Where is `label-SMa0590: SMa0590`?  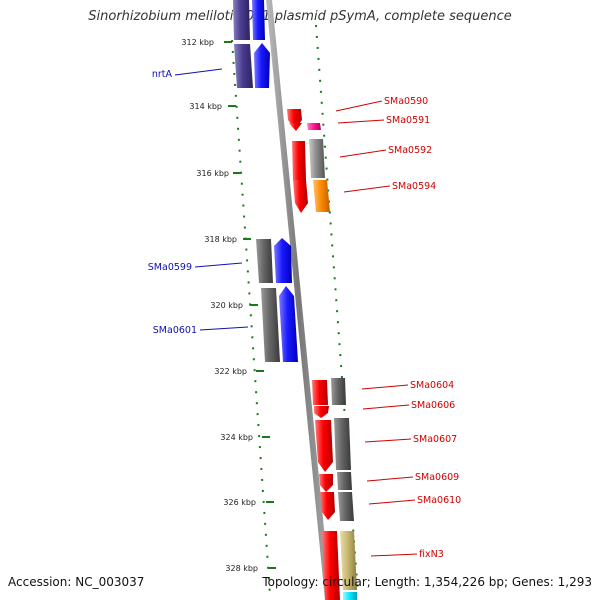
label-SMa0590: SMa0590 is located at coordinates (406, 101).